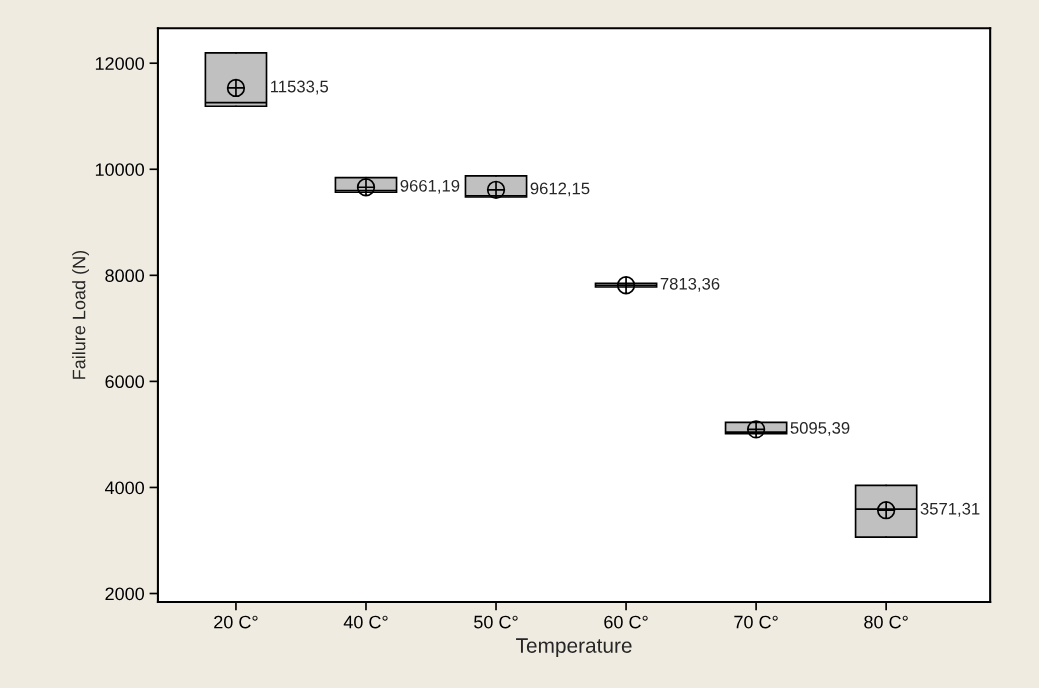  What do you see at coordinates (626, 622) in the screenshot?
I see `x-tick-label: 60 C°` at bounding box center [626, 622].